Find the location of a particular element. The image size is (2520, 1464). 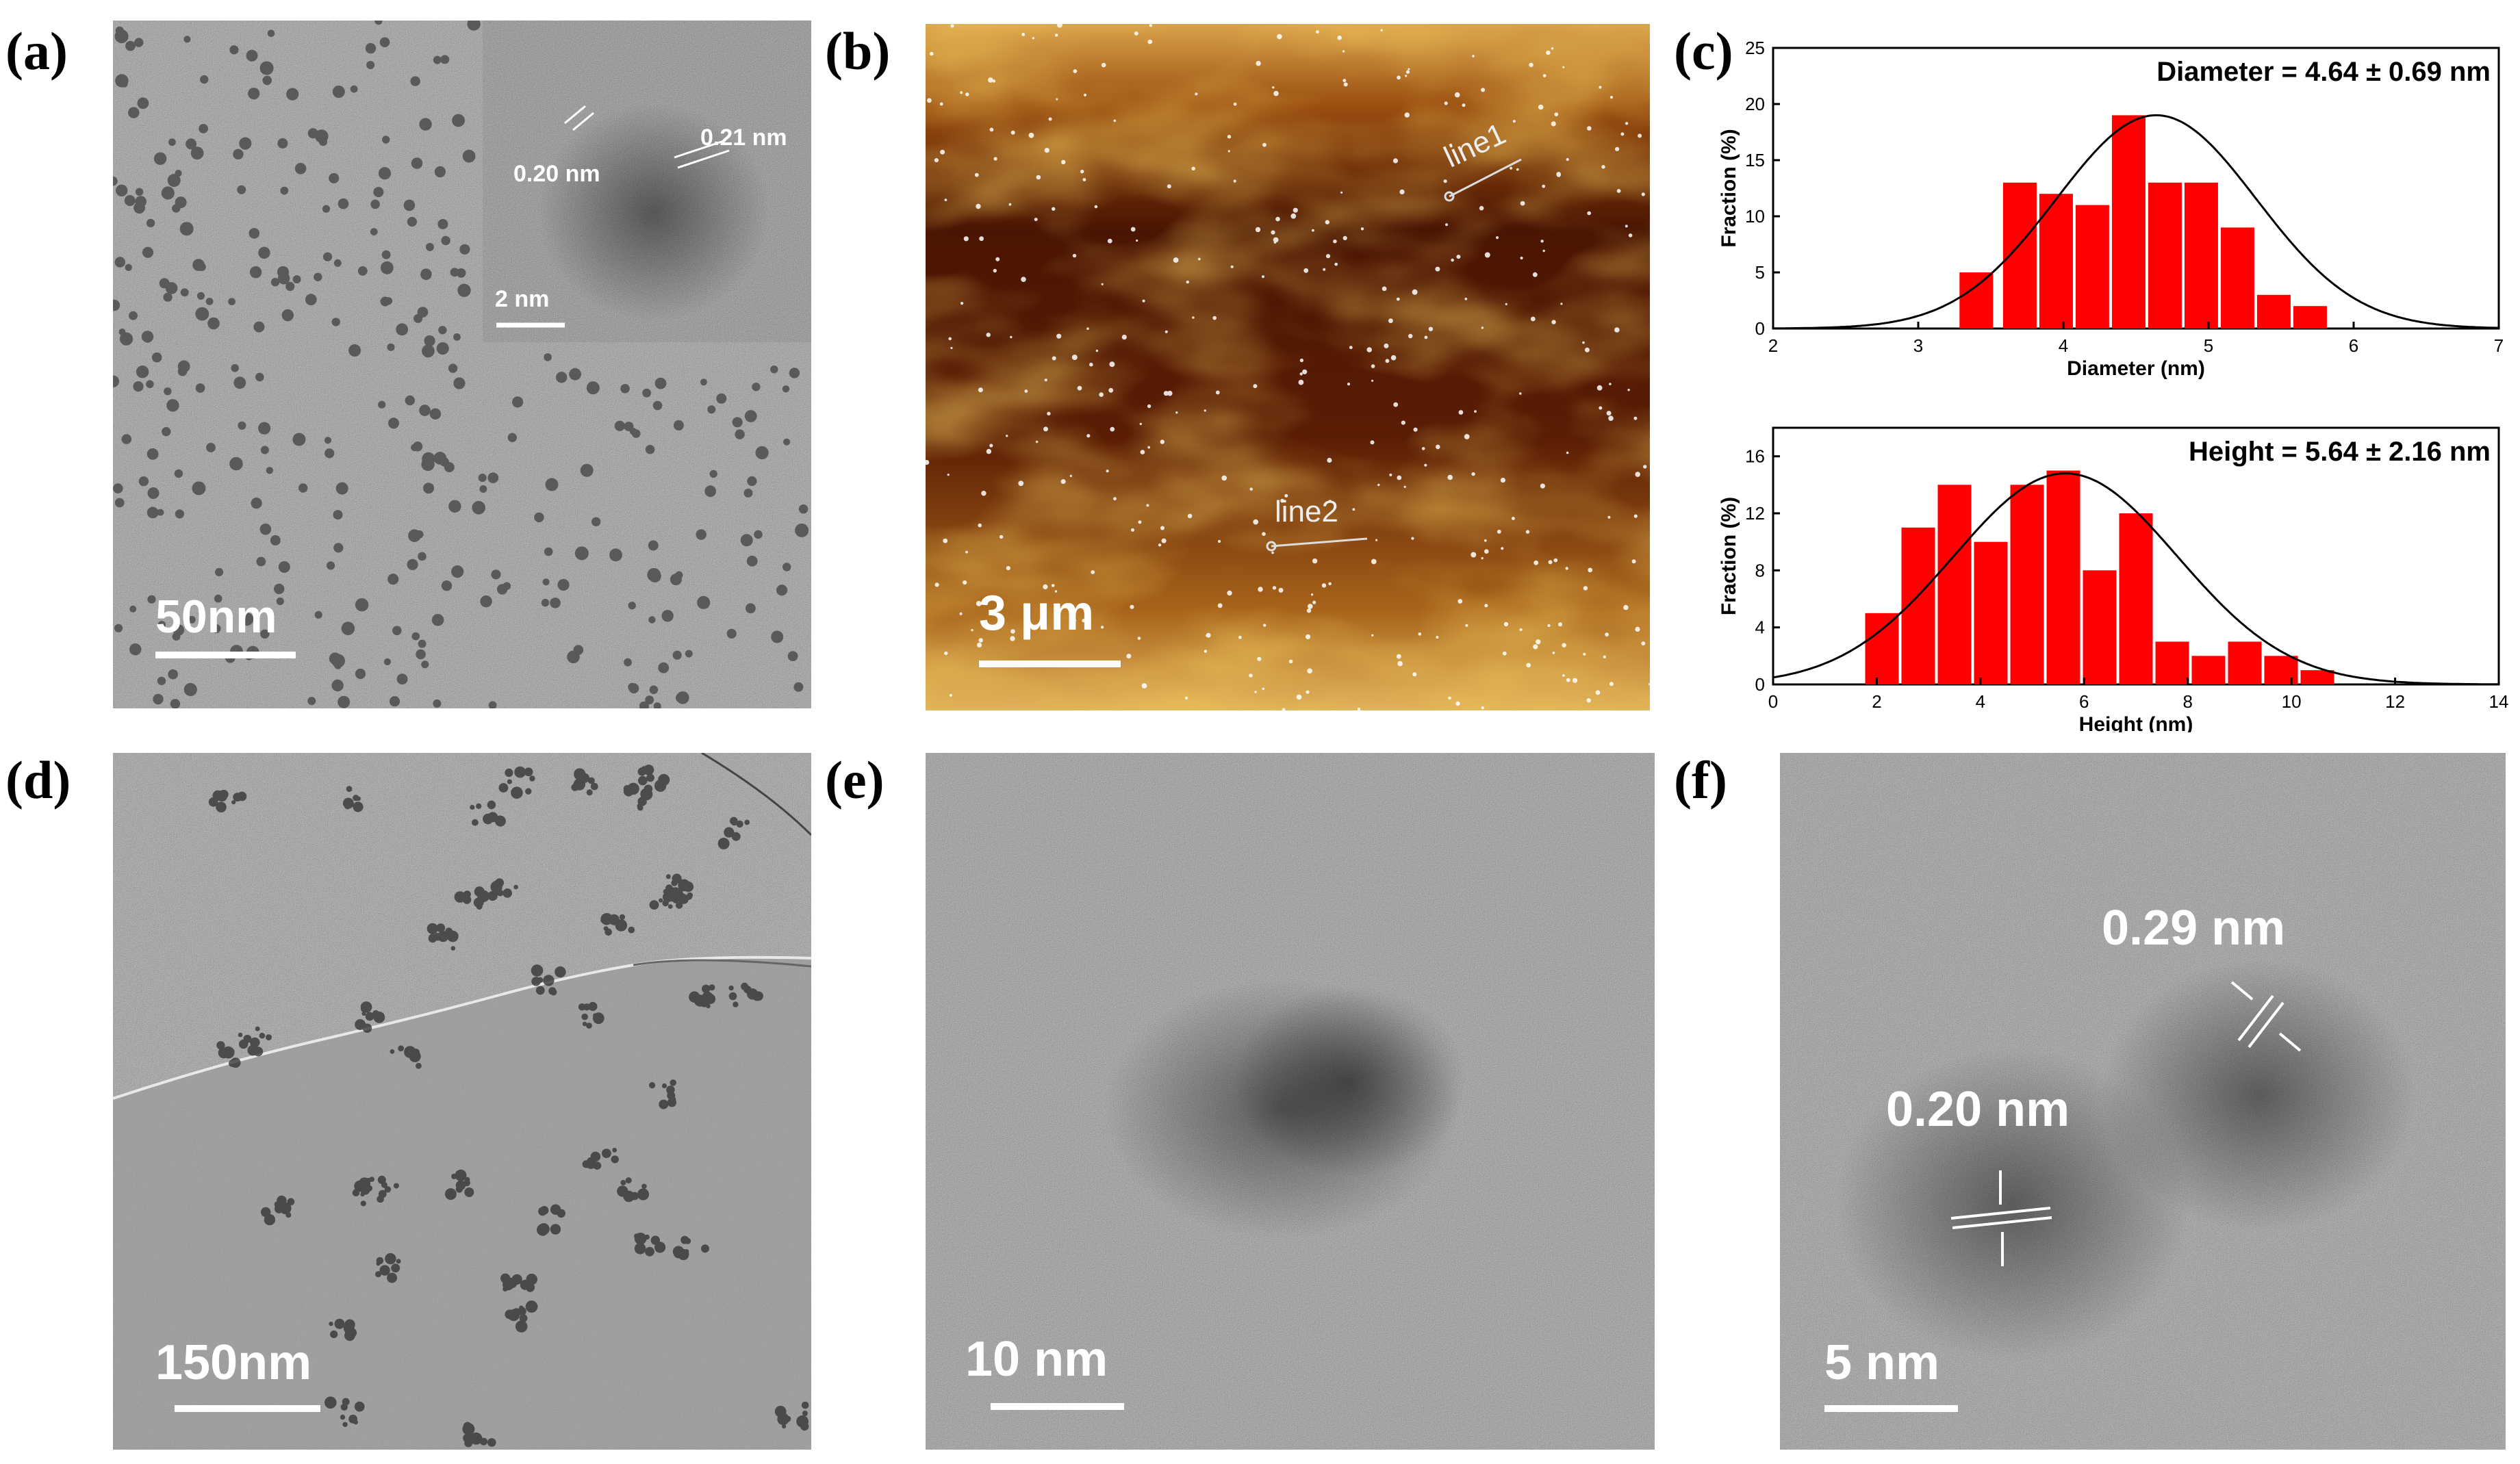

x-tick-label: 4 is located at coordinates (1980, 701).